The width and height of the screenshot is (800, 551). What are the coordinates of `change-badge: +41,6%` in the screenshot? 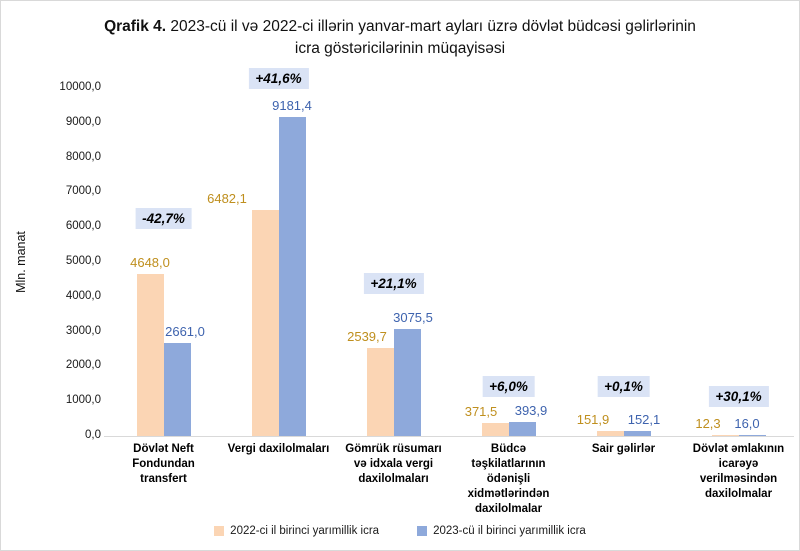 It's located at (278, 78).